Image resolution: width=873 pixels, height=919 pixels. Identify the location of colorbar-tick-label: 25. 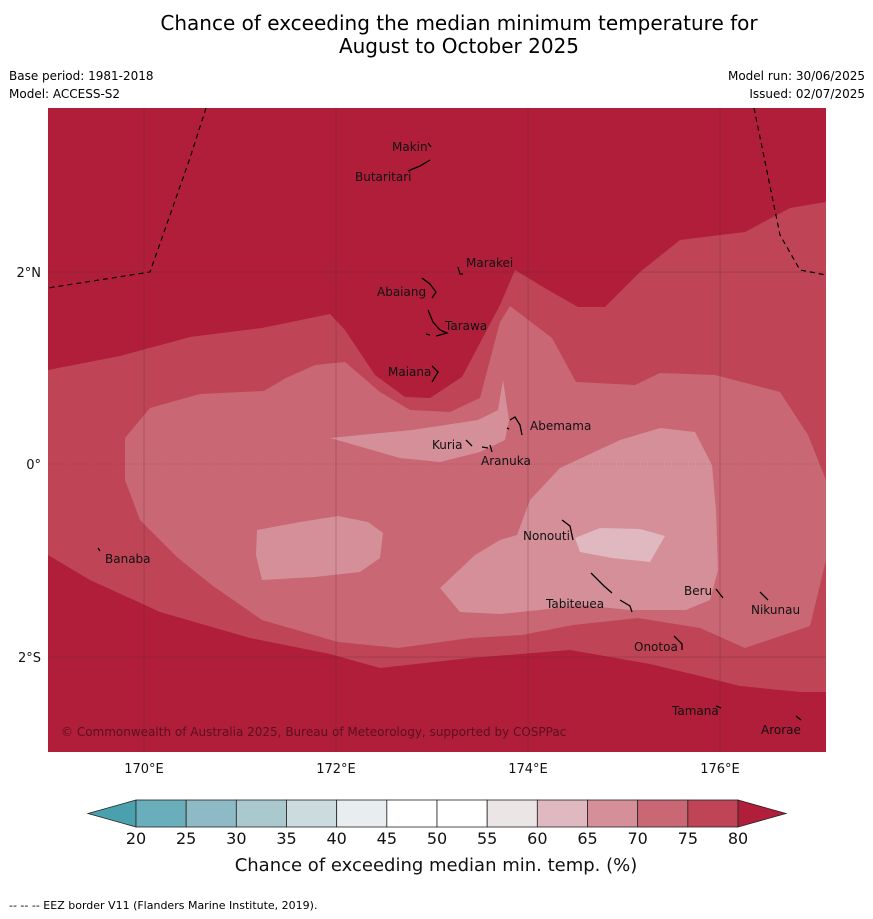
(186, 838).